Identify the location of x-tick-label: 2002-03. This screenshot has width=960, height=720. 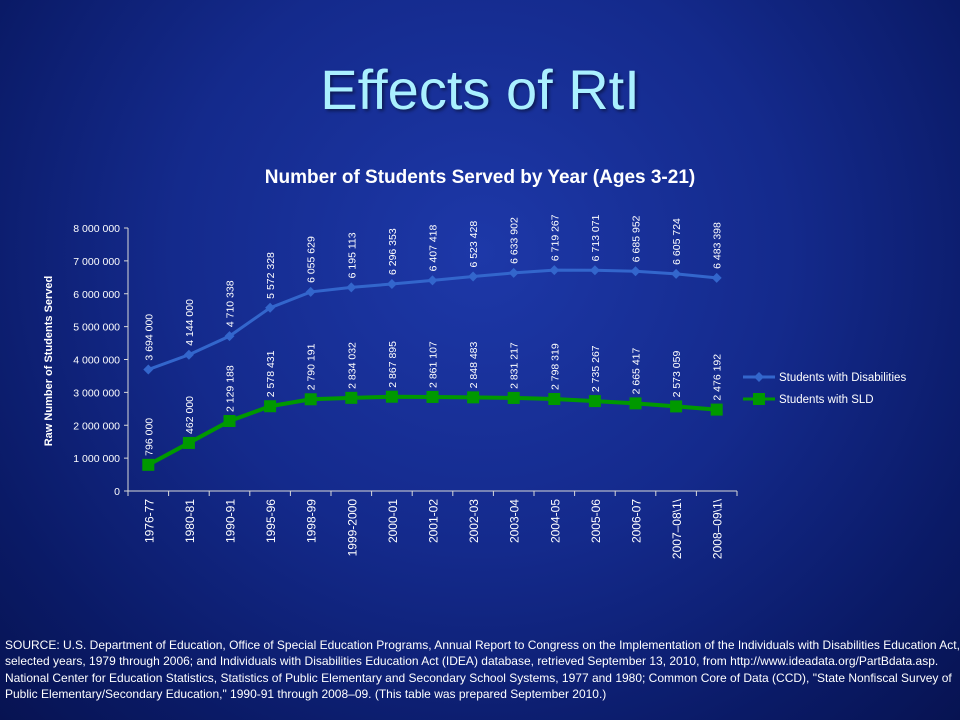
(474, 521).